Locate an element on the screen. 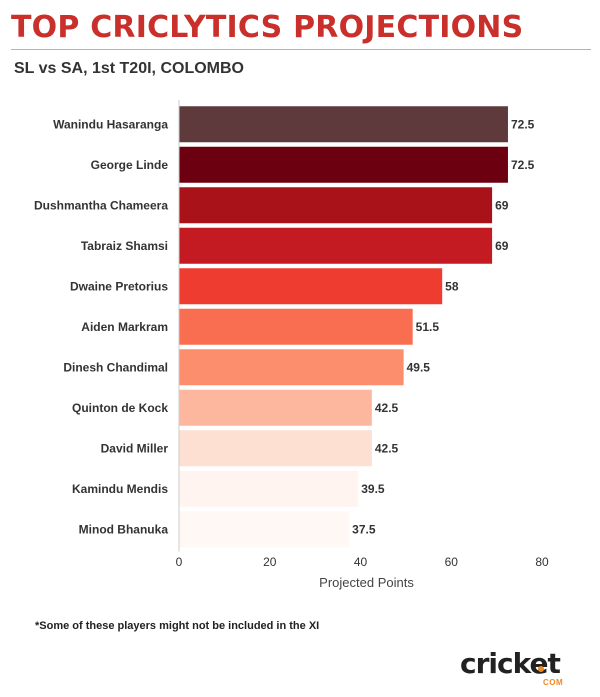 The image size is (600, 697). logo-wordmark: cricket is located at coordinates (510, 663).